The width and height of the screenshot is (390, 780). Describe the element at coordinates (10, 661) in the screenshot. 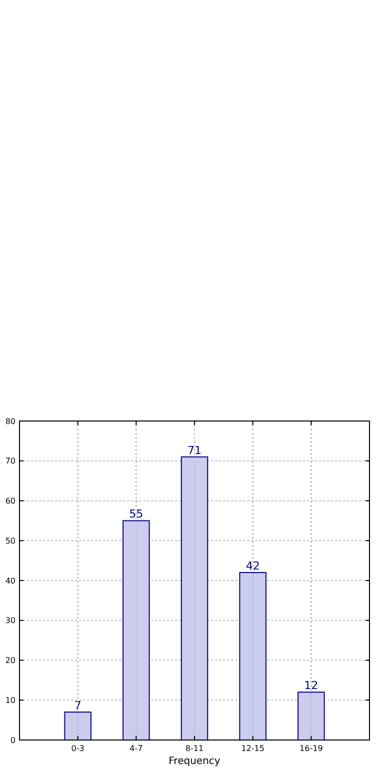

I see `y-tick-label: 20` at that location.